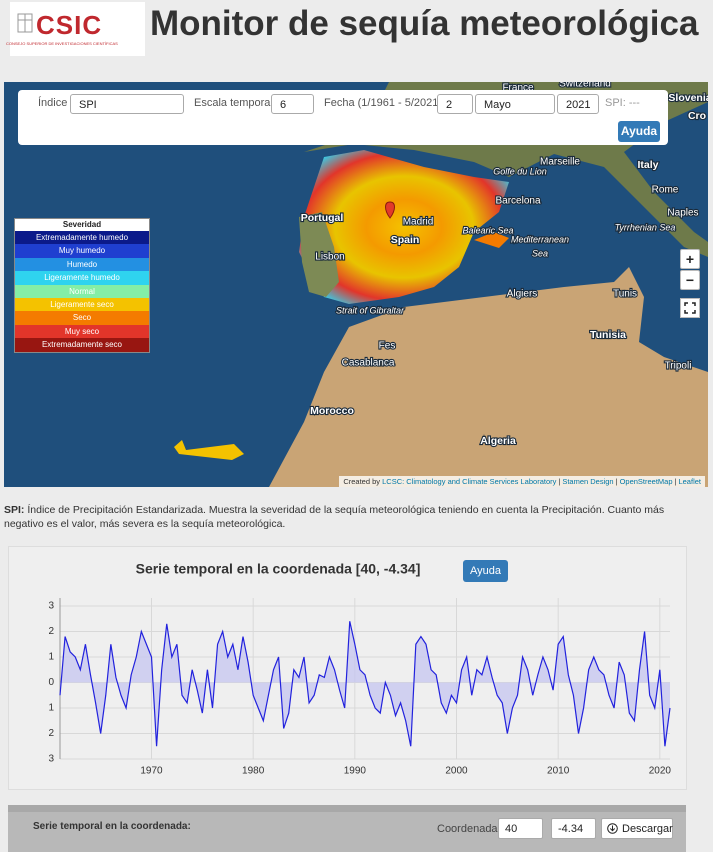  I want to click on map-label: Tunis, so click(625, 294).